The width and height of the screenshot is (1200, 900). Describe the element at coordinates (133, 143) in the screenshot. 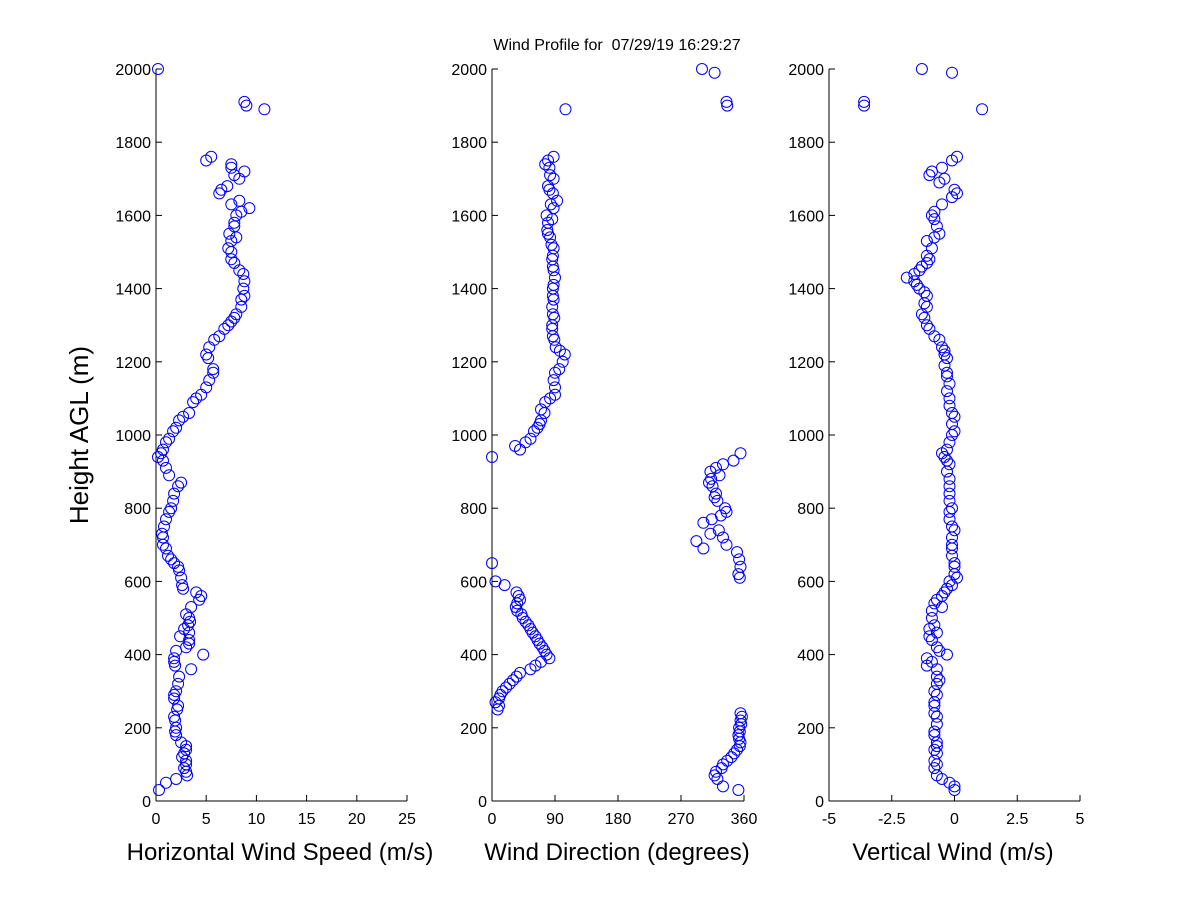

I see `y-tick-label: 1800` at that location.